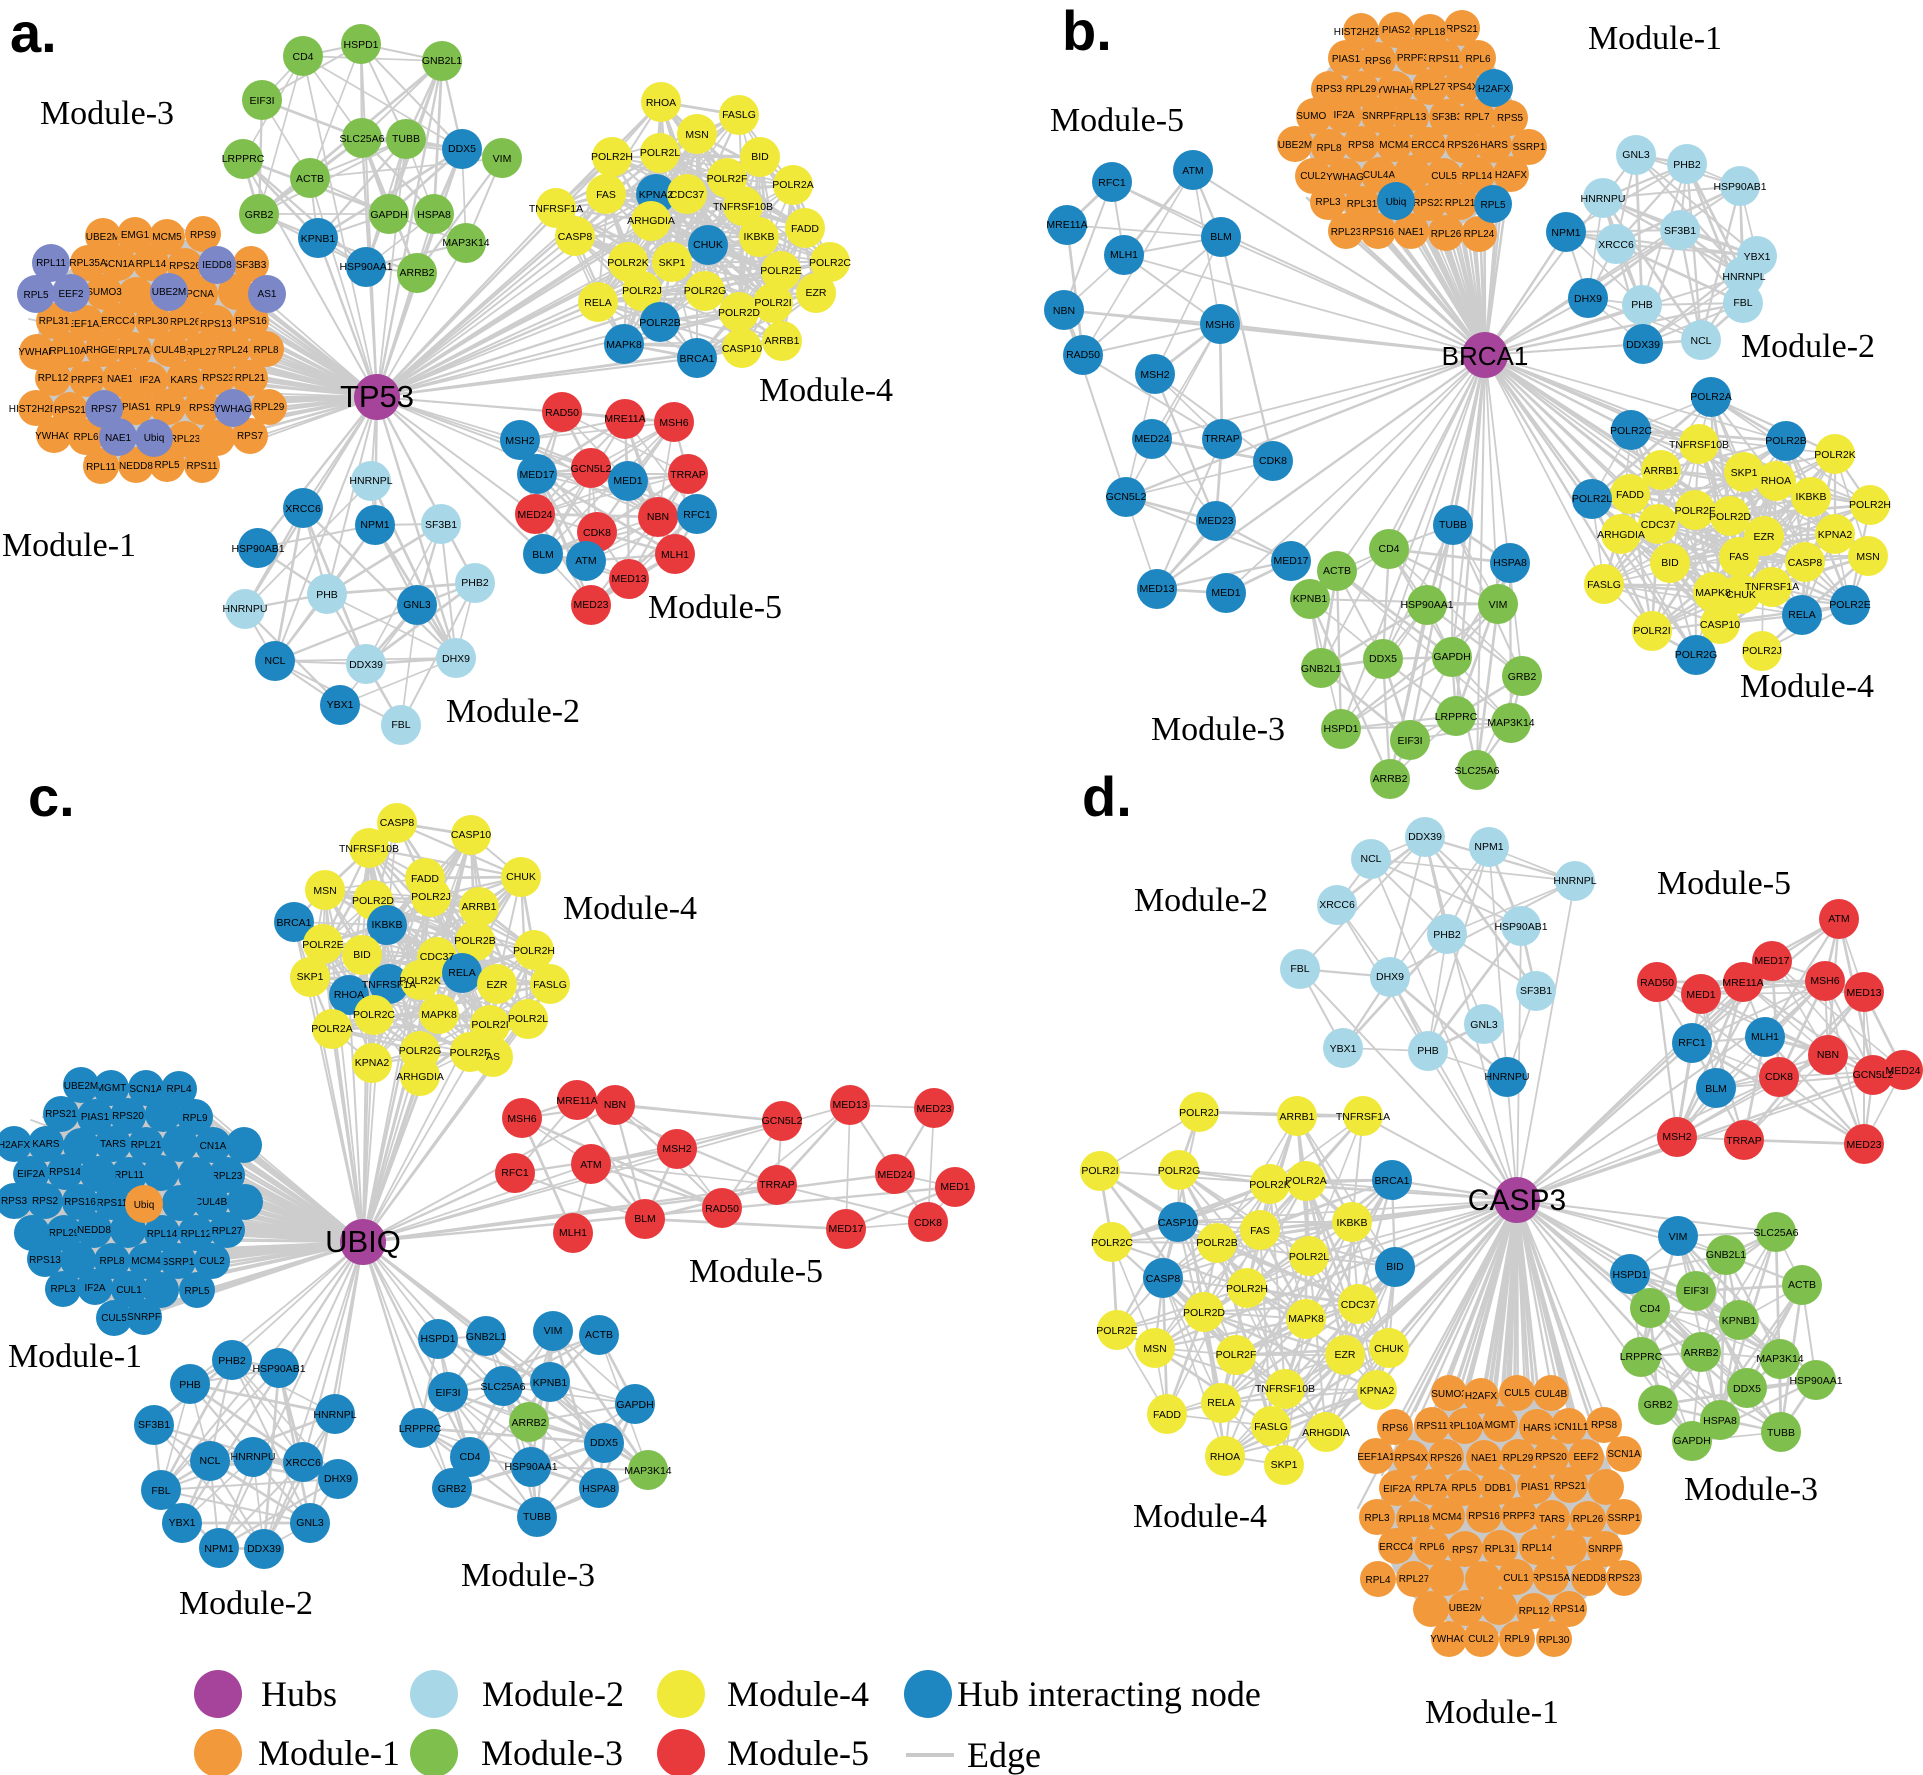 The image size is (1923, 1775). What do you see at coordinates (257, 549) in the screenshot?
I see `svg-text: HSP90AB1` at bounding box center [257, 549].